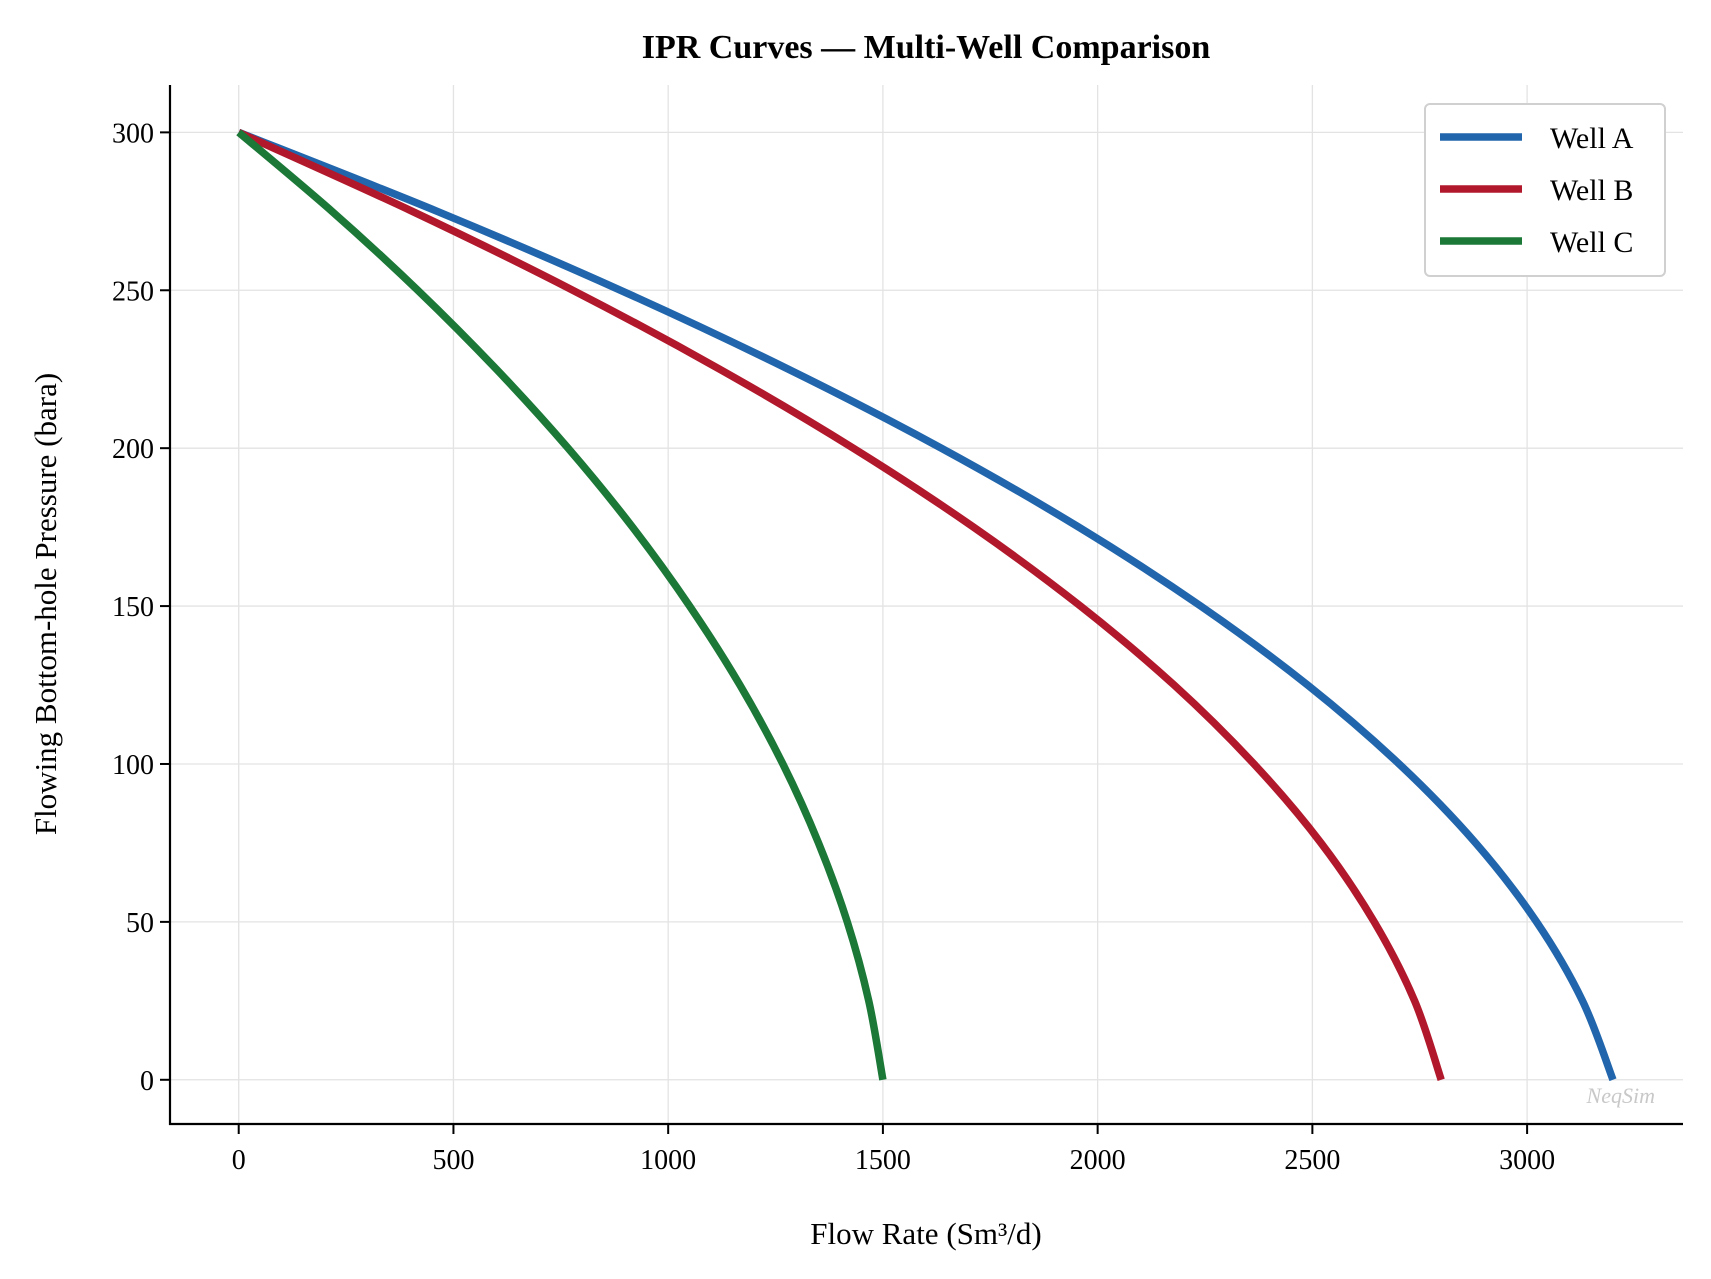 The height and width of the screenshot is (1279, 1711). Describe the element at coordinates (1591, 190) in the screenshot. I see `legend-label: Well B` at that location.